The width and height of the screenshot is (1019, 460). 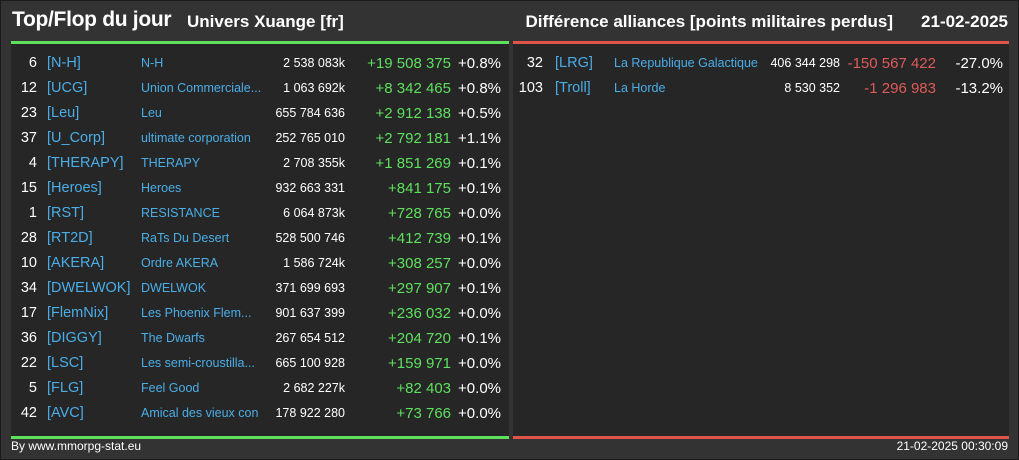 What do you see at coordinates (70, 238) in the screenshot?
I see `alliance-tag-link: [RT2D]` at bounding box center [70, 238].